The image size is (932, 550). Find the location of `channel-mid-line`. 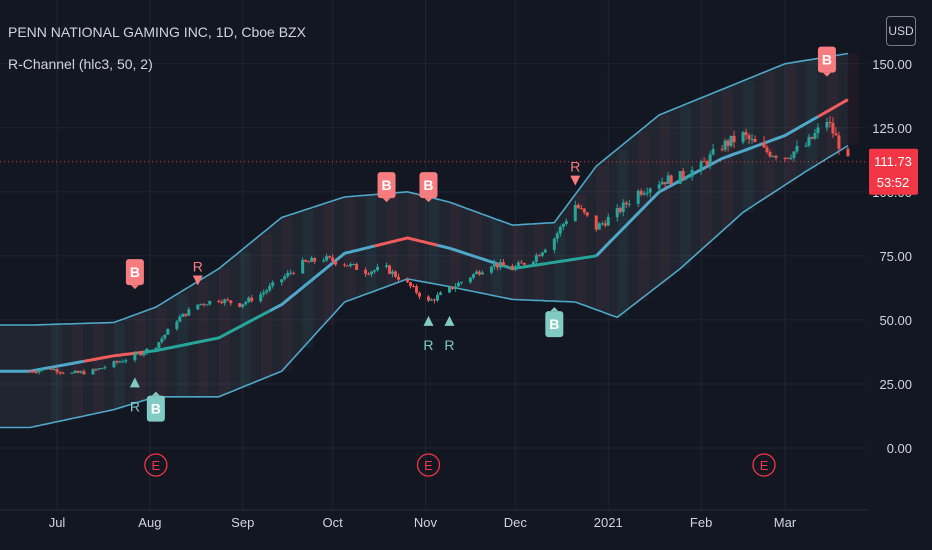

channel-mid-line is located at coordinates (207, 331).